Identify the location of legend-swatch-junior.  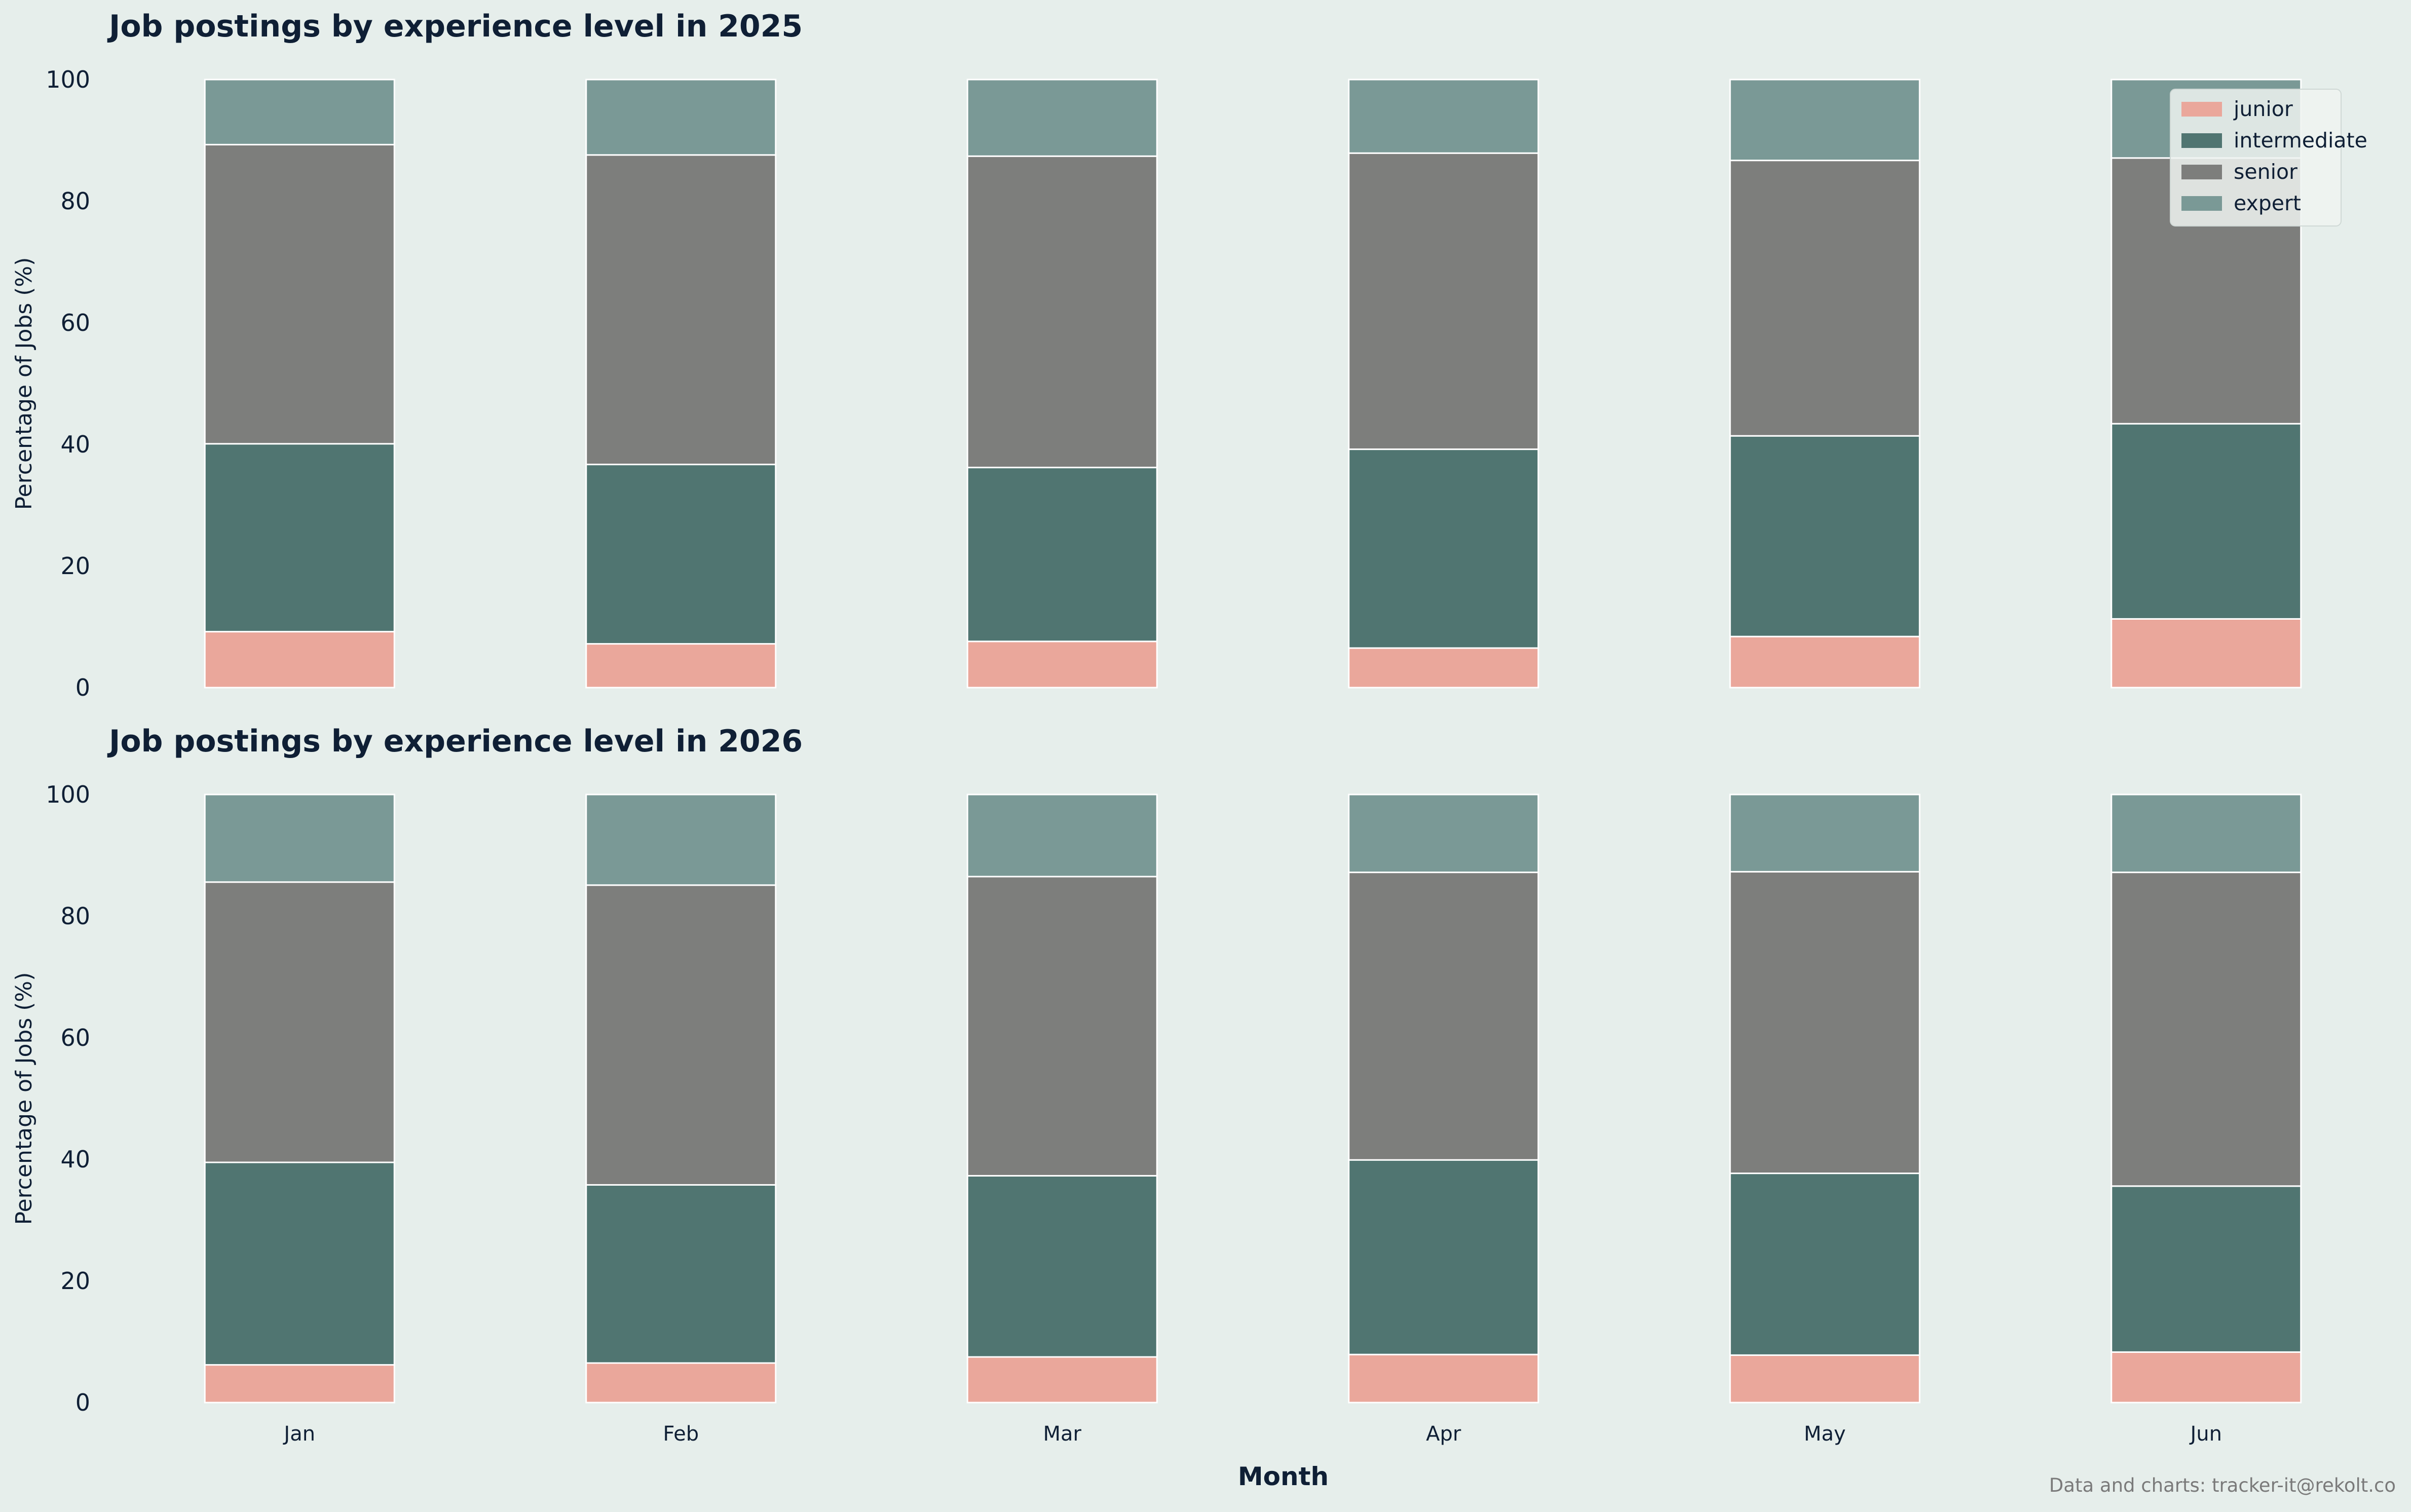
(2202, 109).